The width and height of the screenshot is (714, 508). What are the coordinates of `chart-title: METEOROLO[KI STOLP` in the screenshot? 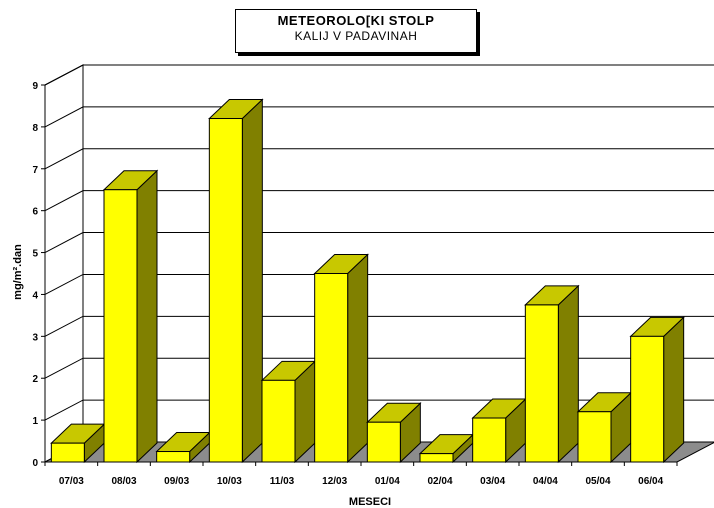 It's located at (356, 20).